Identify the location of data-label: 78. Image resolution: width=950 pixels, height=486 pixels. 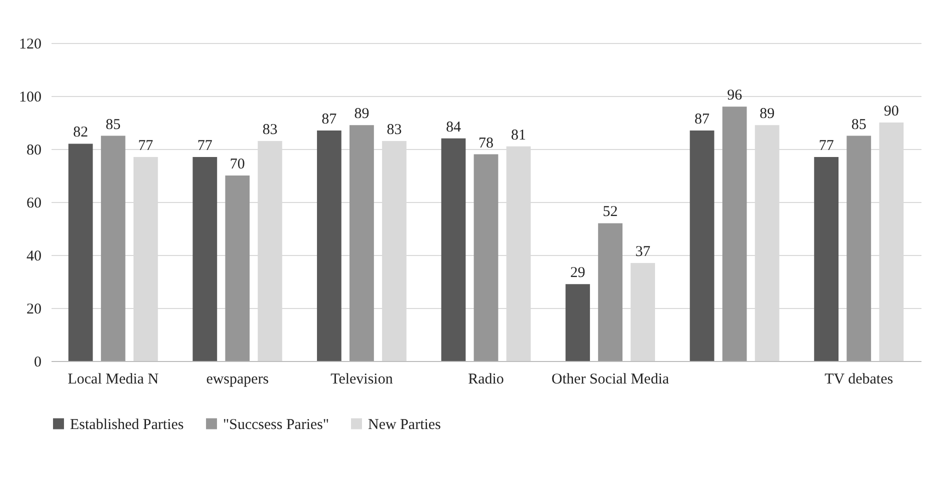
(486, 143).